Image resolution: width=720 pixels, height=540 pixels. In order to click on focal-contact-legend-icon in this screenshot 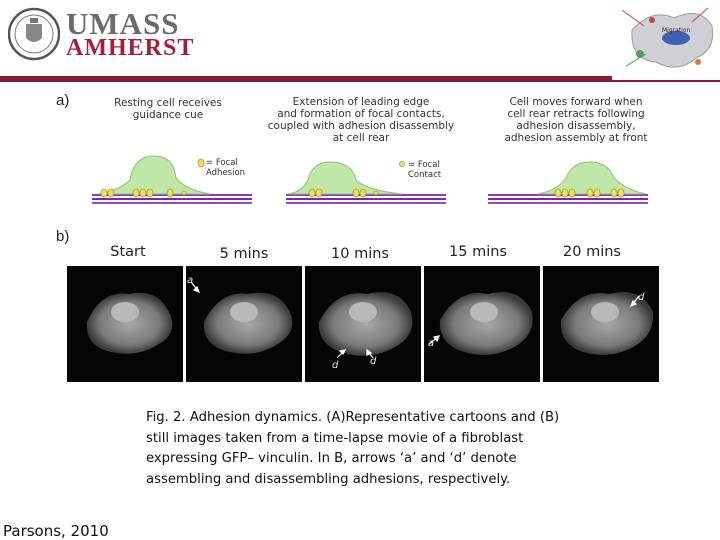, I will do `click(402, 164)`.